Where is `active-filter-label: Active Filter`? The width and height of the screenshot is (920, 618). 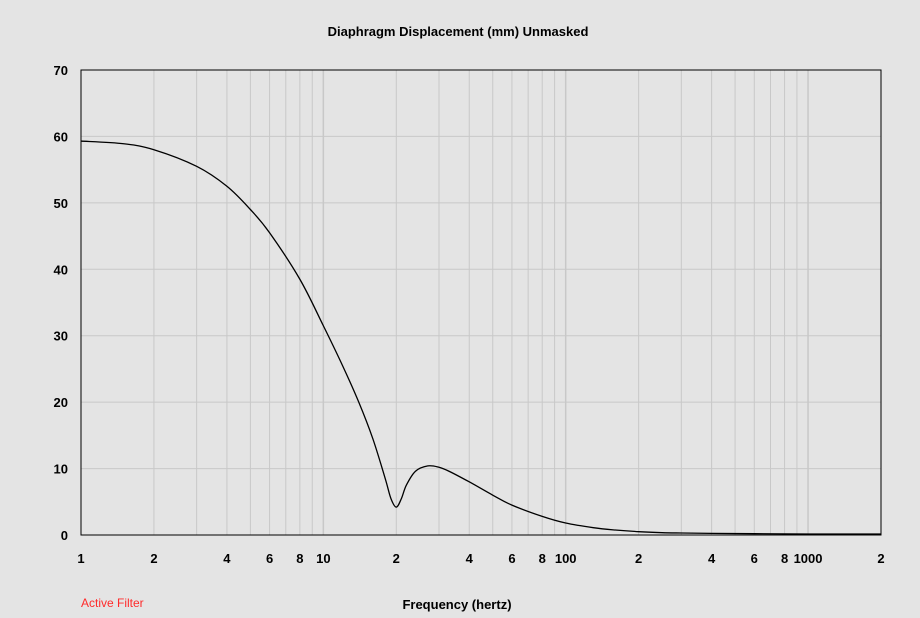 active-filter-label: Active Filter is located at coordinates (112, 603).